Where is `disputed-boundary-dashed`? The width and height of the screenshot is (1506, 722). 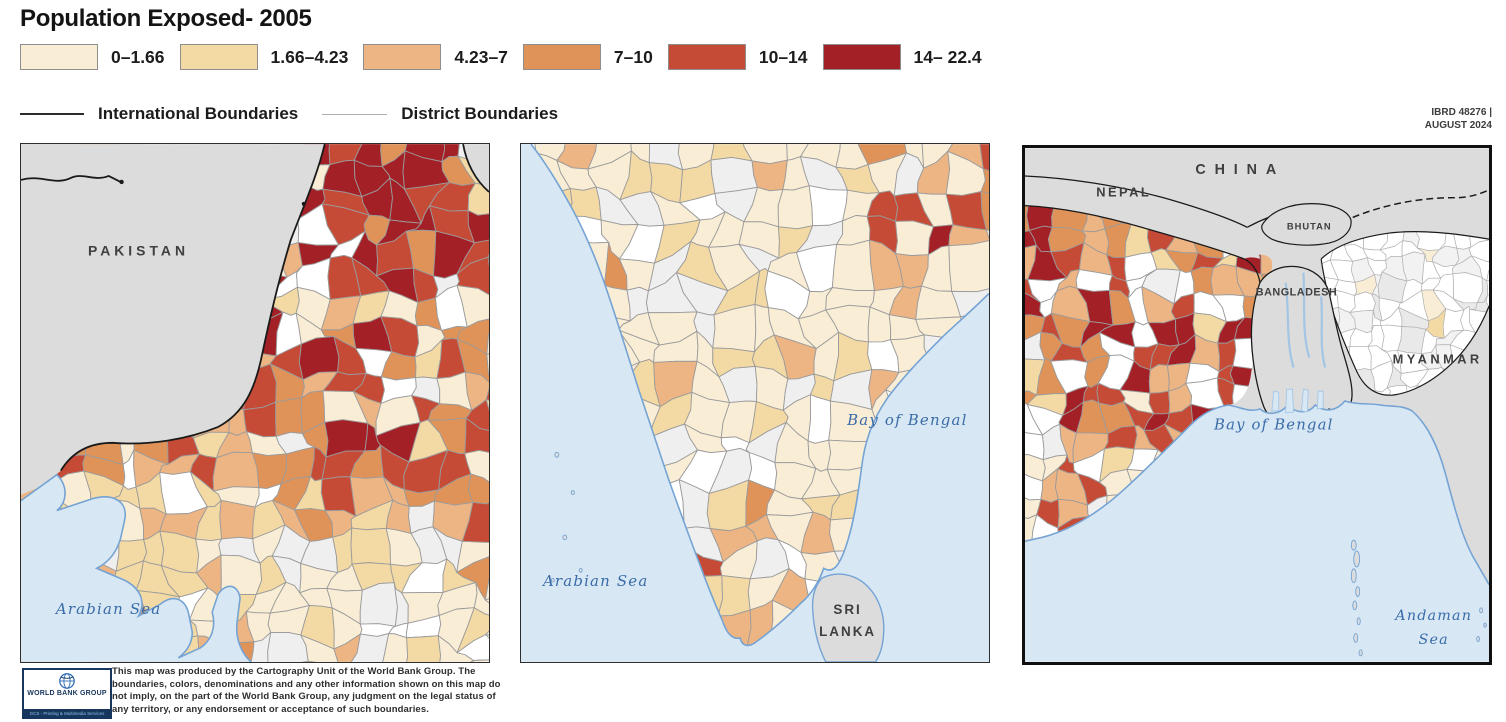
disputed-boundary-dashed is located at coordinates (1420, 204).